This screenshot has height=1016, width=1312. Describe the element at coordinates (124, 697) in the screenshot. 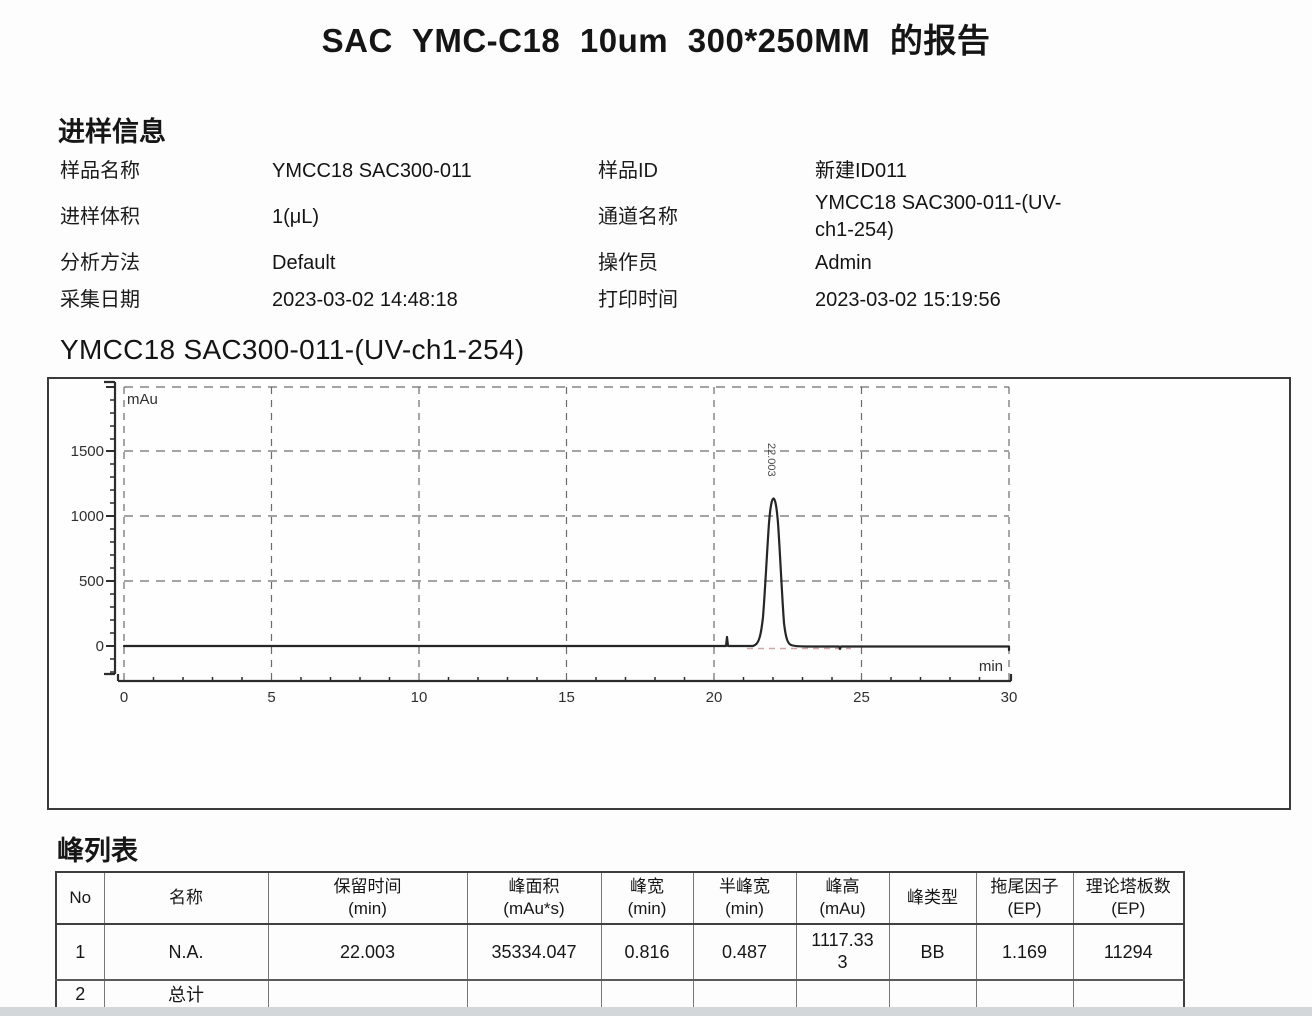

I see `x-tick-0: 0` at that location.